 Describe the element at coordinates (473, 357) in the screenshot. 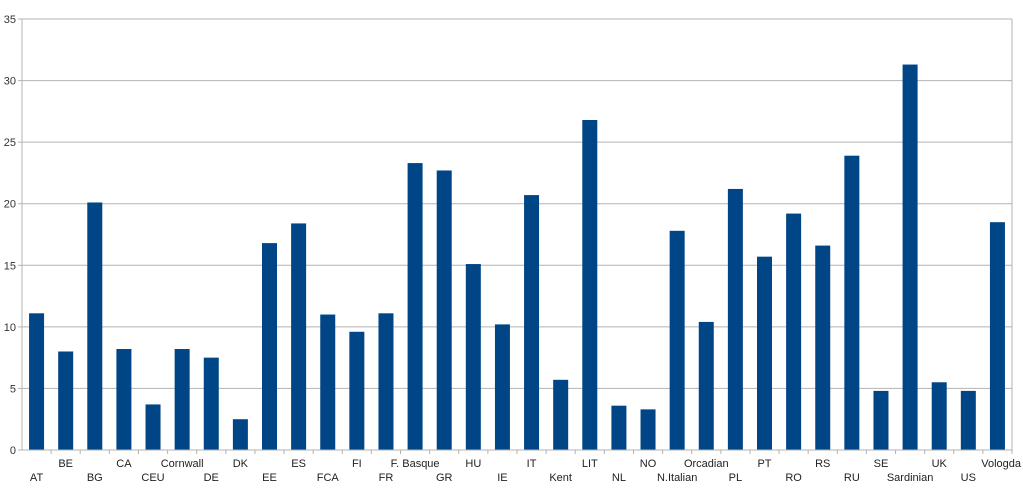

I see `bar-hu` at that location.